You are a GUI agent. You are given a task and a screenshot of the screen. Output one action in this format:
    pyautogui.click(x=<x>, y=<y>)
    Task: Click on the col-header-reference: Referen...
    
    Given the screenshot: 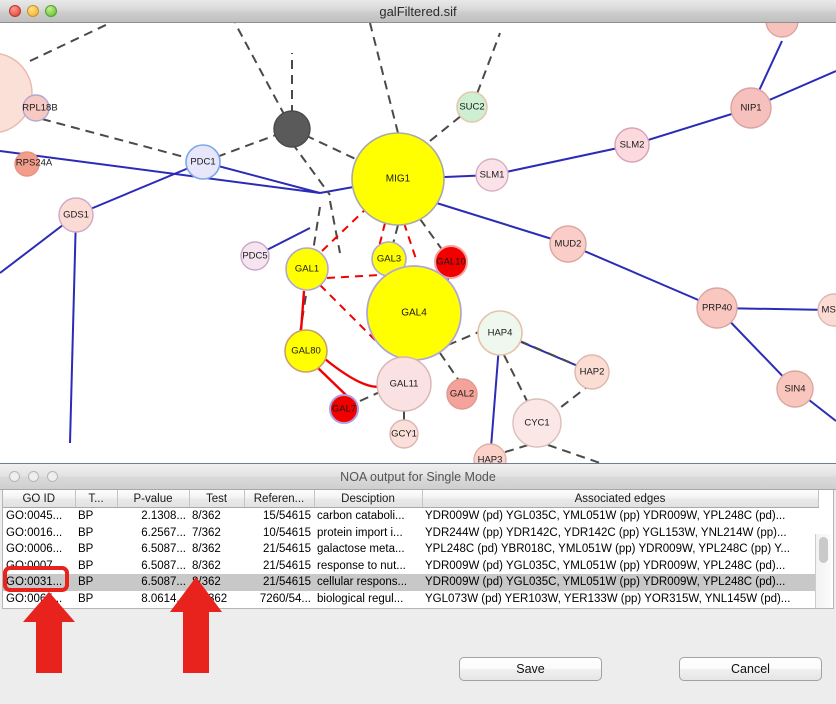 What is the action you would take?
    pyautogui.click(x=279, y=499)
    